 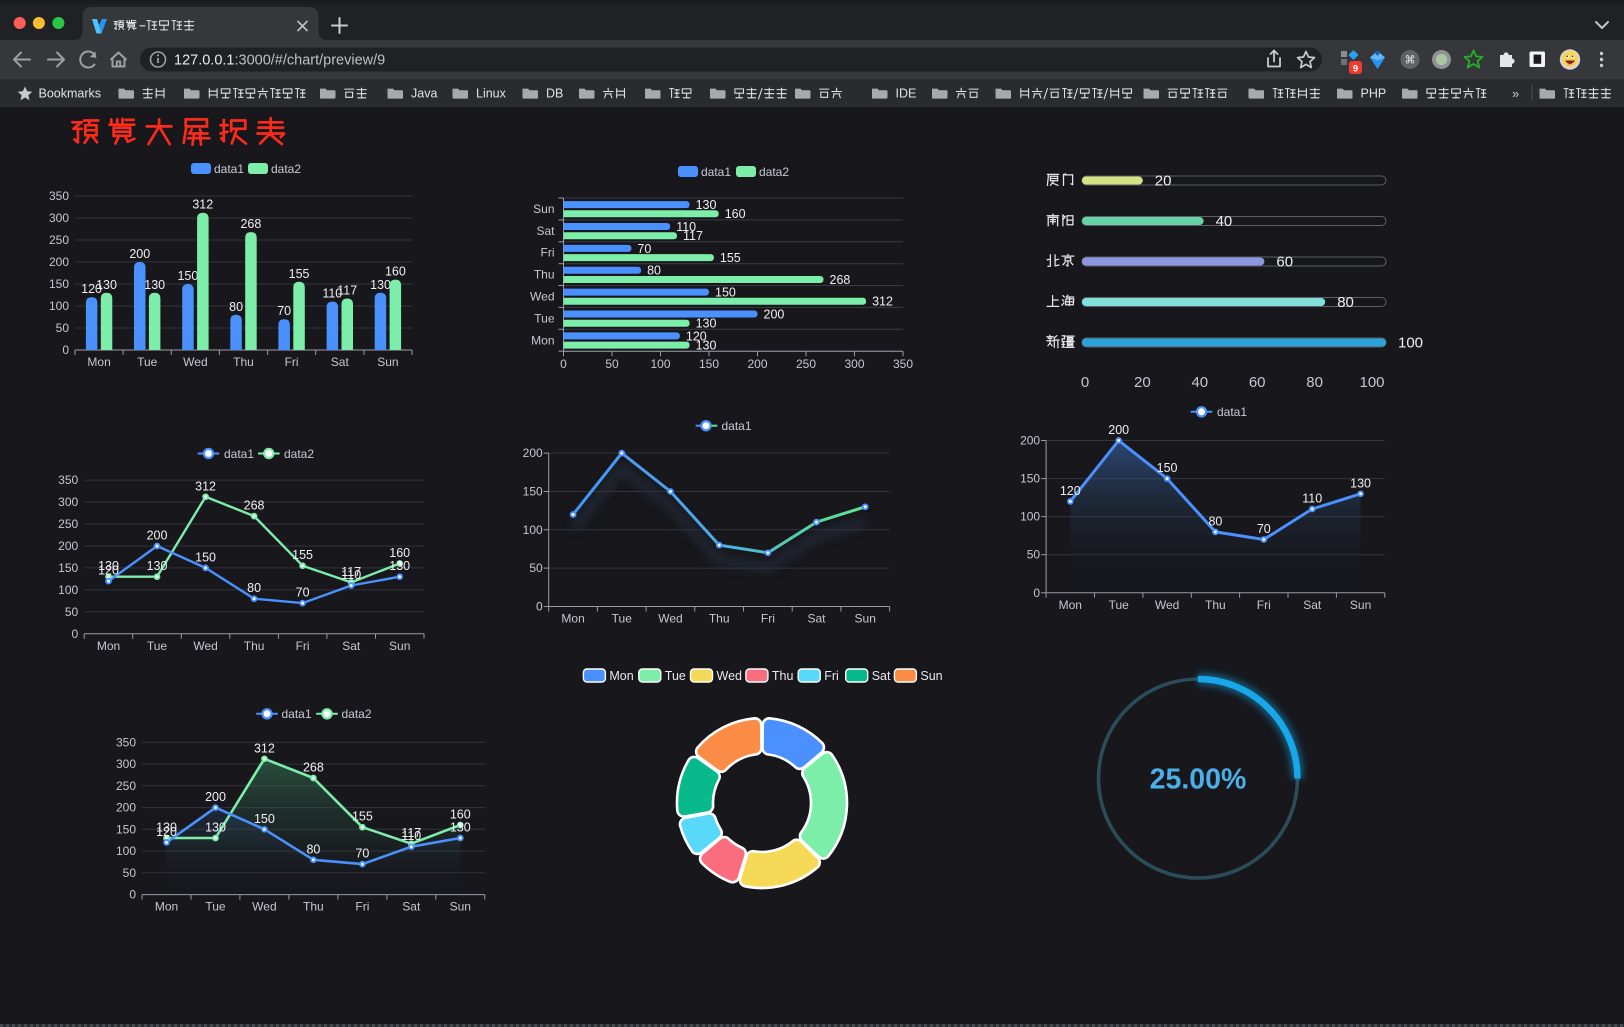 What do you see at coordinates (70, 94) in the screenshot?
I see `svg-text: Bookmarks` at bounding box center [70, 94].